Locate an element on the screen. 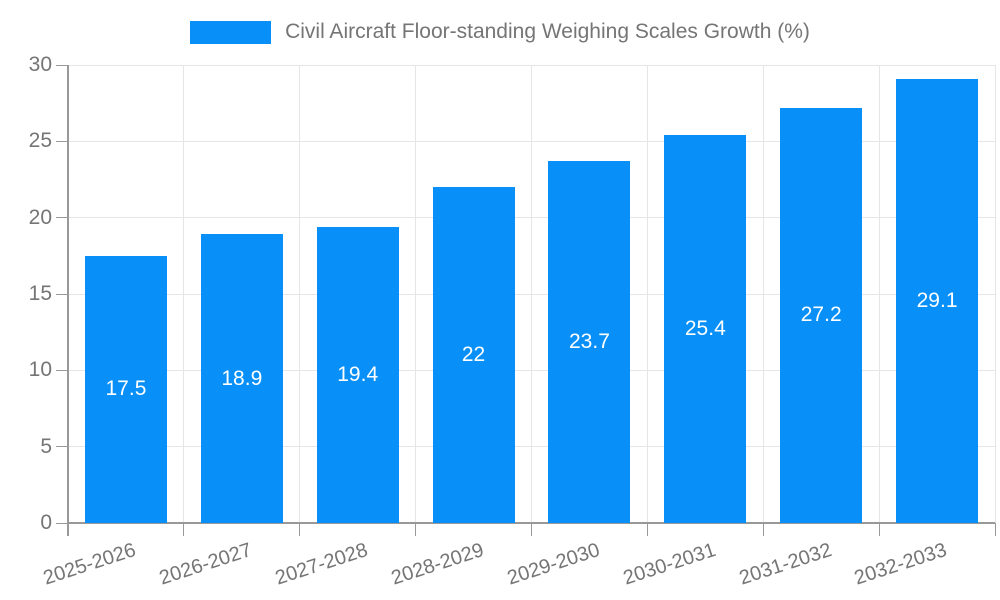 The image size is (1000, 600). bar-value-label: 23.7 is located at coordinates (589, 342).